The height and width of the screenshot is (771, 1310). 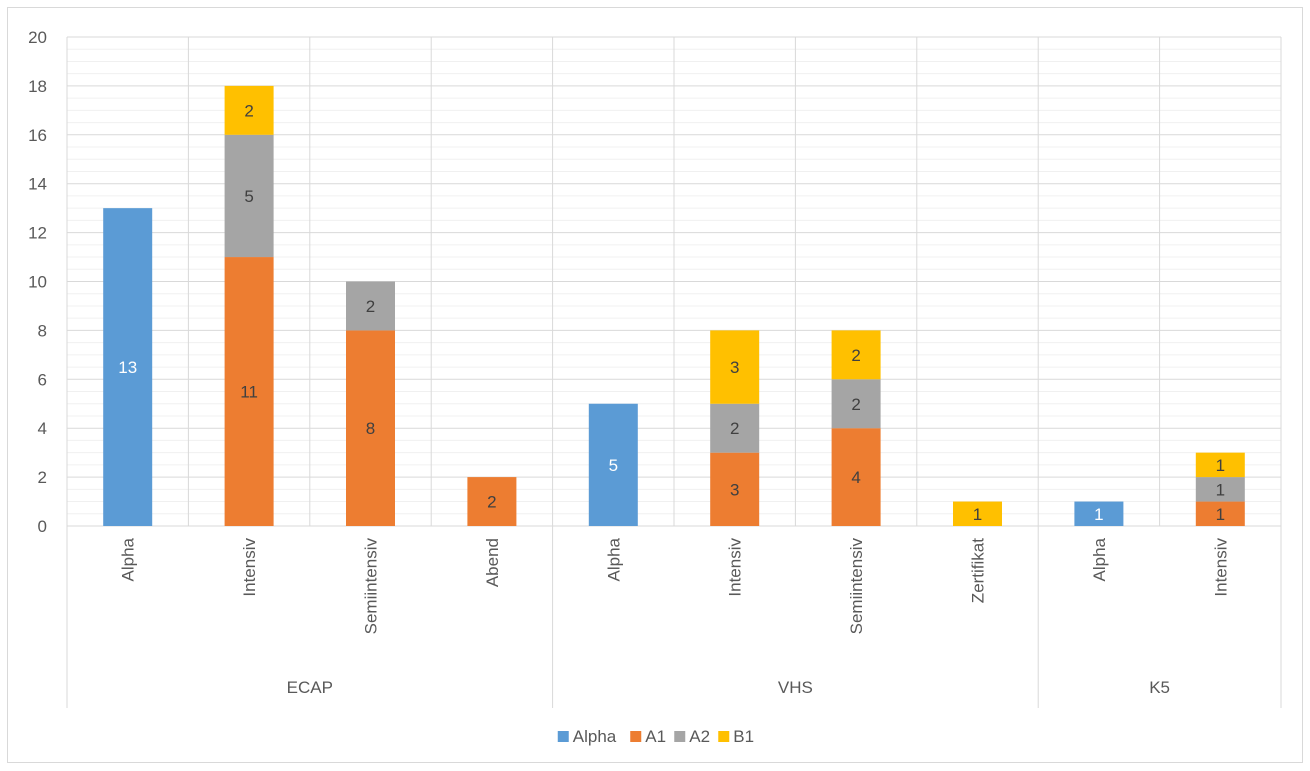 I want to click on y-tick-label: 2, so click(x=42, y=477).